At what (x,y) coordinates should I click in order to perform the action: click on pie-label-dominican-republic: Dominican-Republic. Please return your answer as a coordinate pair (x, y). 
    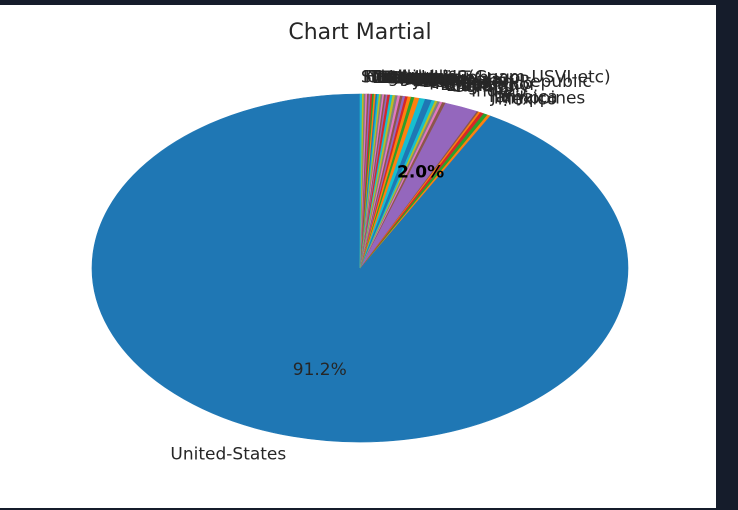
    Looking at the image, I should click on (507, 82).